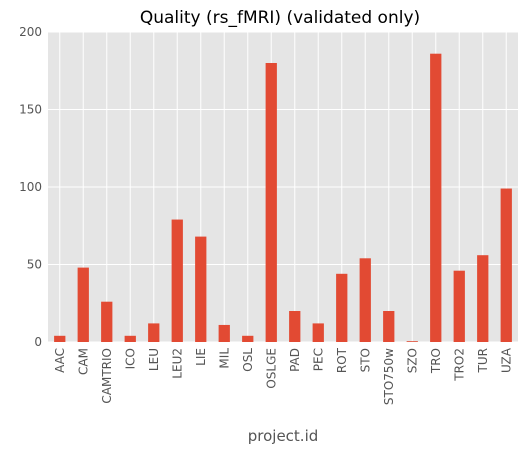 The height and width of the screenshot is (454, 522). I want to click on x-tick-label: TRO, so click(436, 361).